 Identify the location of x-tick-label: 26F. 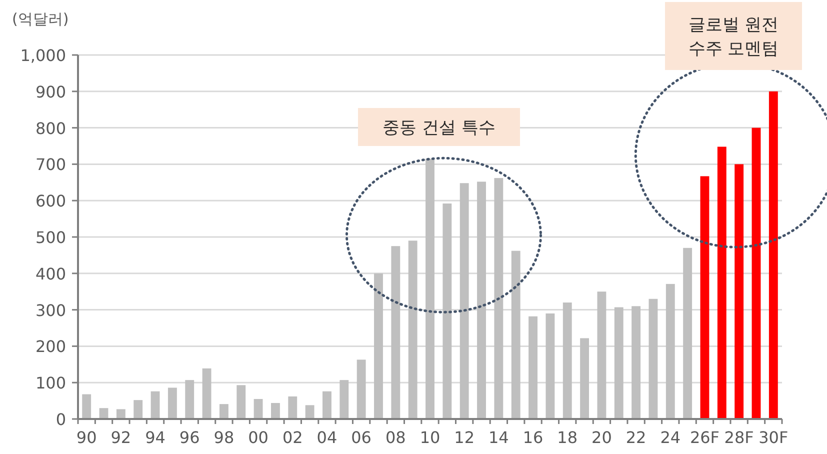
(705, 437).